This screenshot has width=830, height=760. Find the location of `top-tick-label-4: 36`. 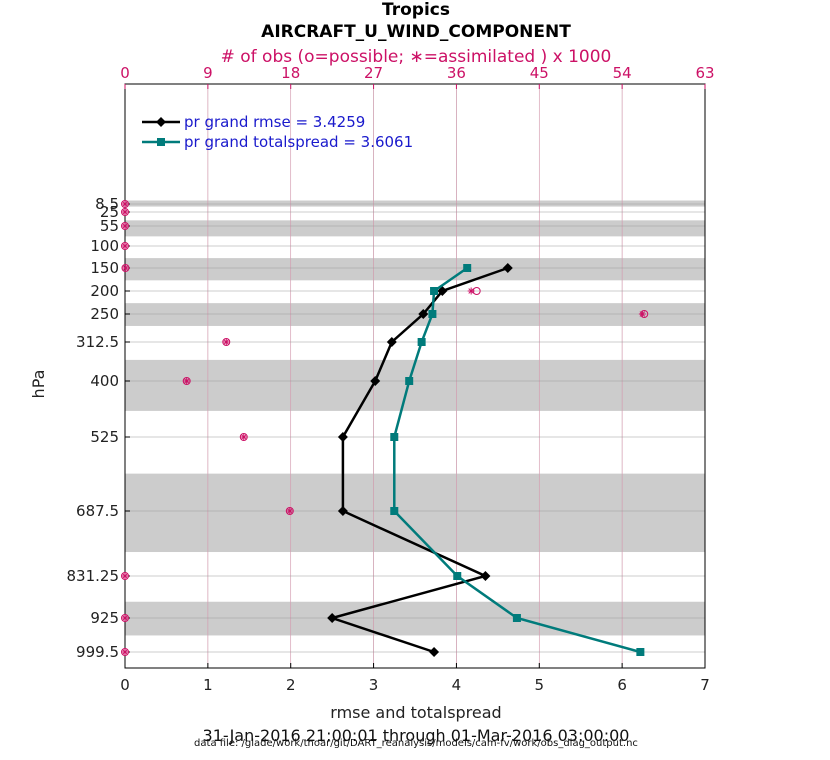

top-tick-label-4: 36 is located at coordinates (456, 73).